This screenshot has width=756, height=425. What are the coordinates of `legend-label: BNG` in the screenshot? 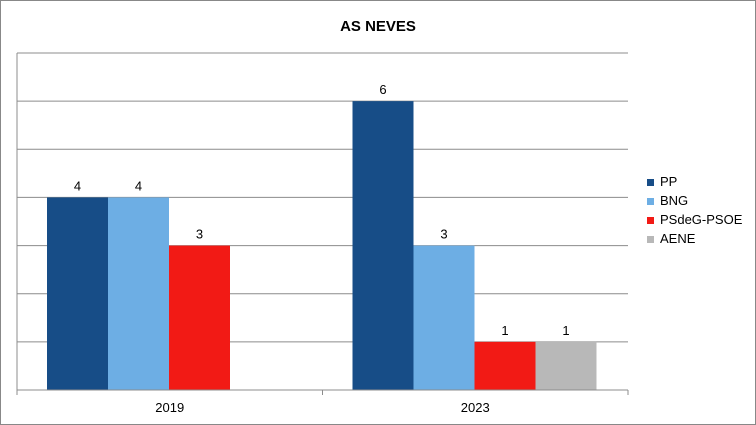 It's located at (674, 200).